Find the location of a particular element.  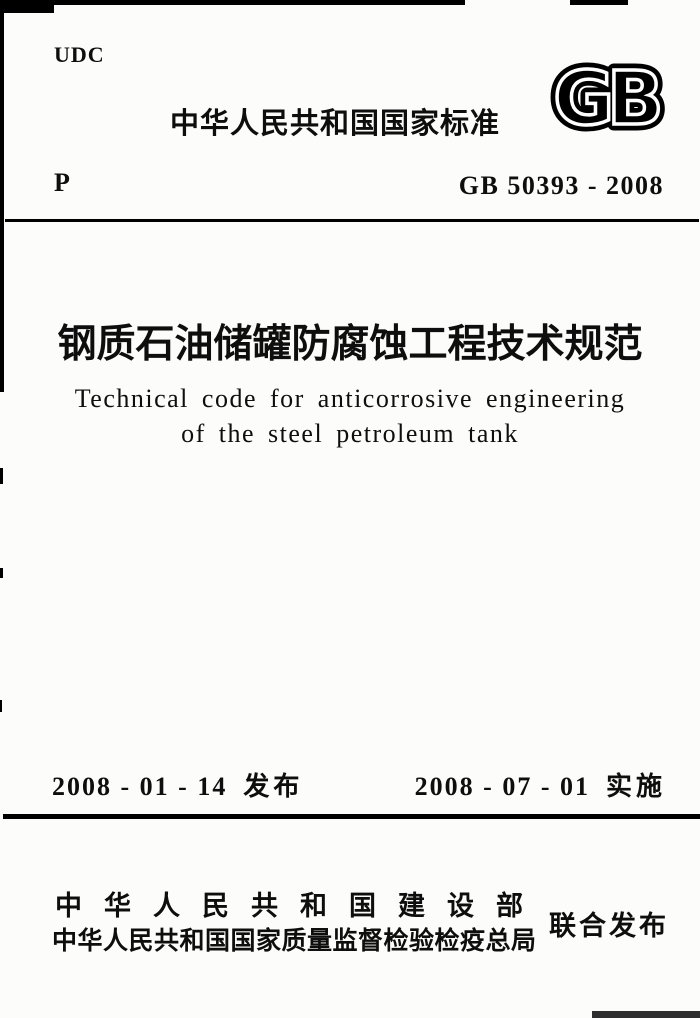

gb-logo-face: GB is located at coordinates (606, 99).